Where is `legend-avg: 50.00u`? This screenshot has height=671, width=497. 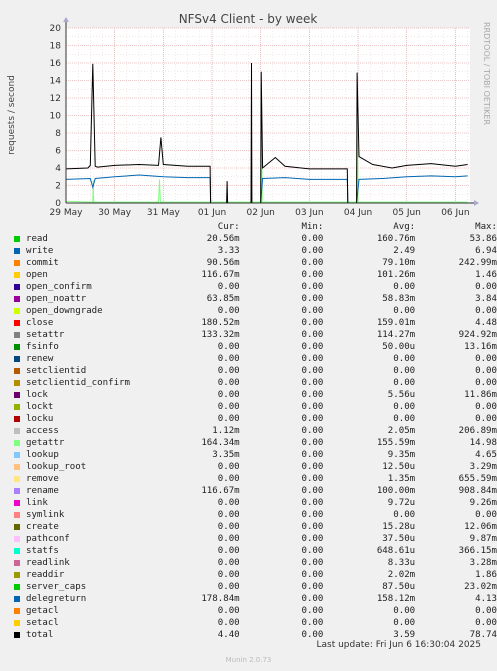
legend-avg: 50.00u is located at coordinates (399, 347).